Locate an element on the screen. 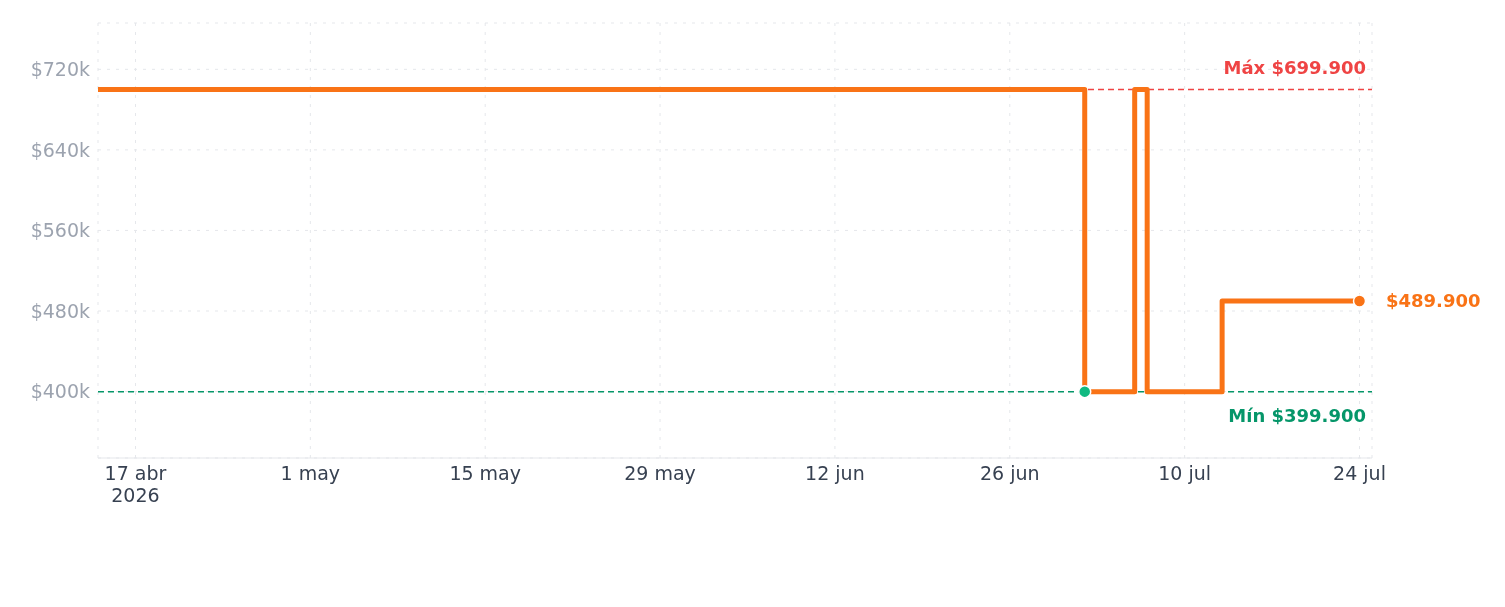  x-tick-label: 1 may is located at coordinates (310, 473).